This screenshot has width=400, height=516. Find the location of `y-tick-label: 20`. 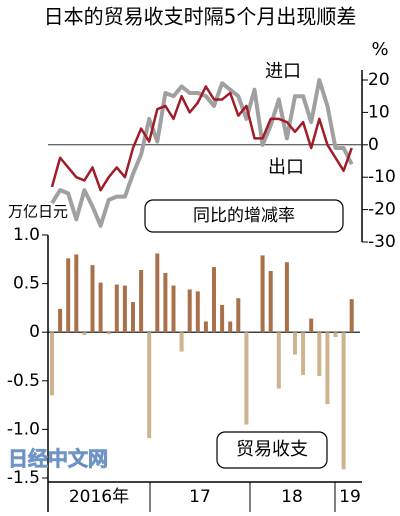

y-tick-label: 20 is located at coordinates (379, 80).